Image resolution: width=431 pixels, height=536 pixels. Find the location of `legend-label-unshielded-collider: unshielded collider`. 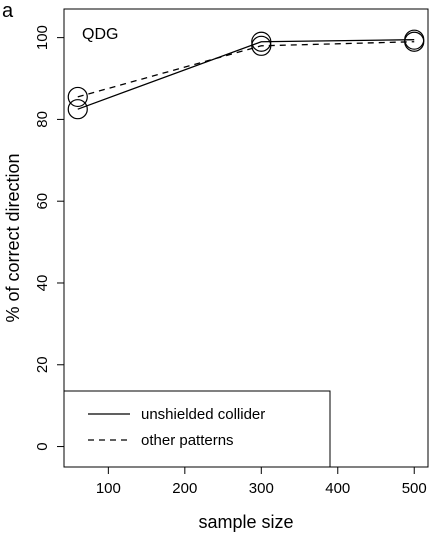

legend-label-unshielded-collider: unshielded collider is located at coordinates (203, 414).